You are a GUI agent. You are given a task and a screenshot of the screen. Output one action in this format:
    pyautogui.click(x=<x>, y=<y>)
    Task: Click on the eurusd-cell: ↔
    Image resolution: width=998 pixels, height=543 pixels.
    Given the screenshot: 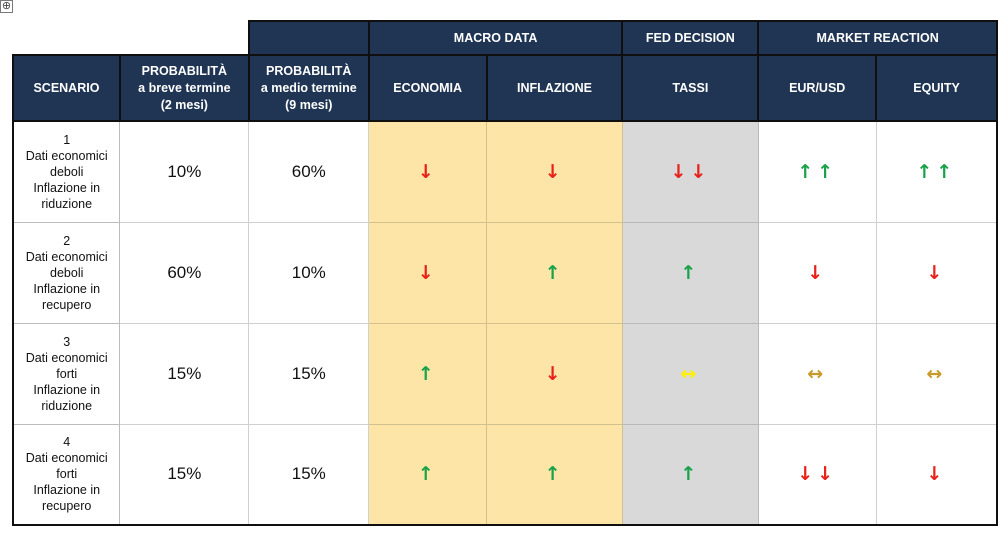 What is the action you would take?
    pyautogui.click(x=817, y=374)
    